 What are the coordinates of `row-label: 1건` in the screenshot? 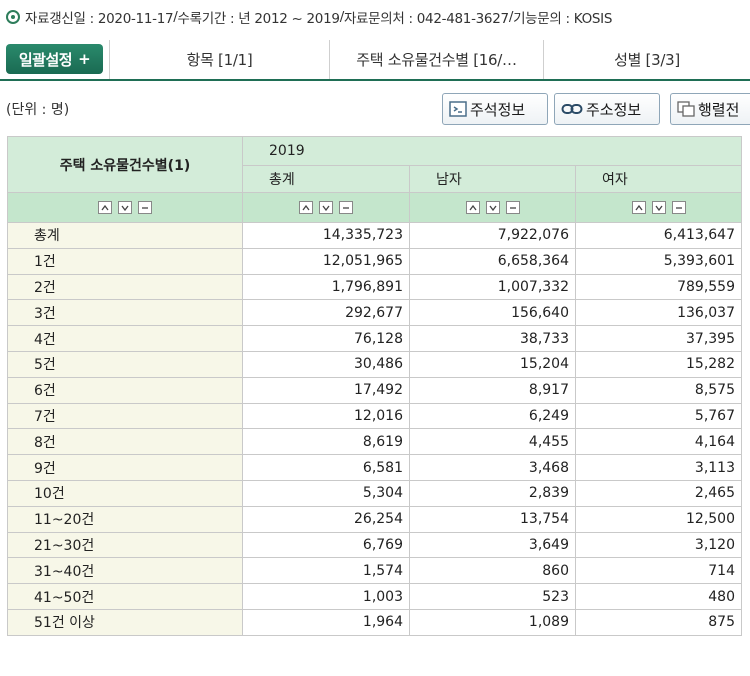 It's located at (125, 261).